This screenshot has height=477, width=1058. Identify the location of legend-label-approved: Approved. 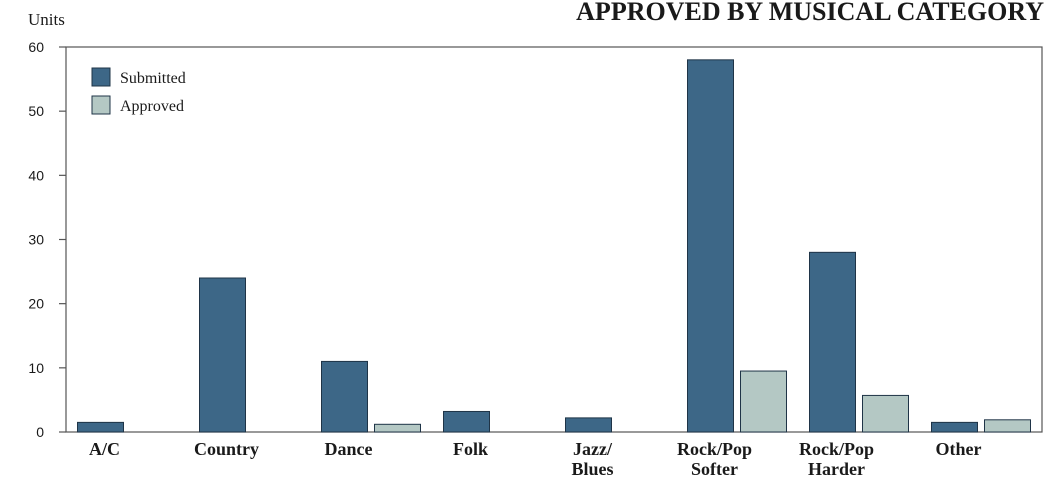
(152, 106).